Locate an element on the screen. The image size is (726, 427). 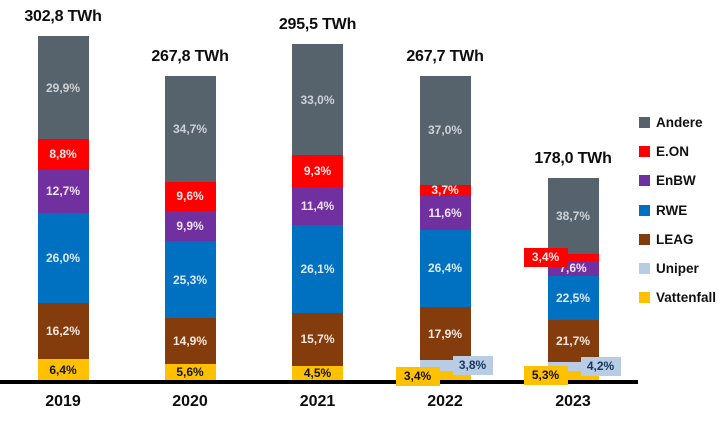
bar-segment-leag-2021 is located at coordinates (317, 339).